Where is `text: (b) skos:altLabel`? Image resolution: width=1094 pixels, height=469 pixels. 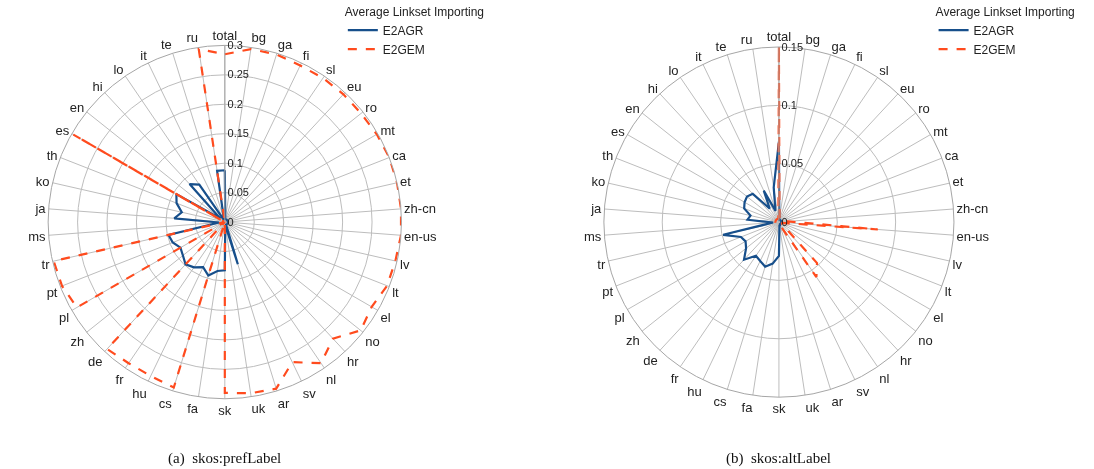 text: (b) skos:altLabel is located at coordinates (778, 458).